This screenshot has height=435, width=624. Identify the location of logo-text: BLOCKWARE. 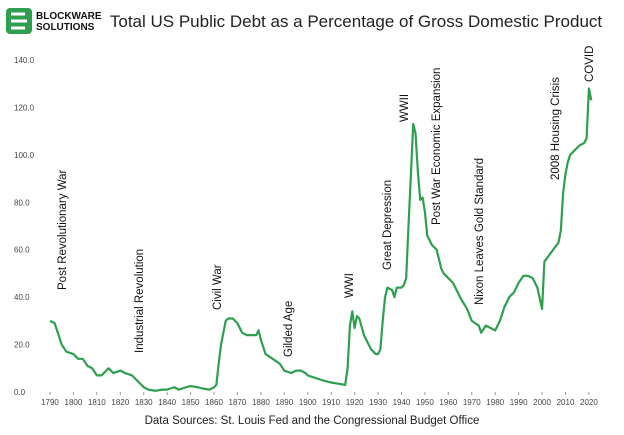
(69, 16).